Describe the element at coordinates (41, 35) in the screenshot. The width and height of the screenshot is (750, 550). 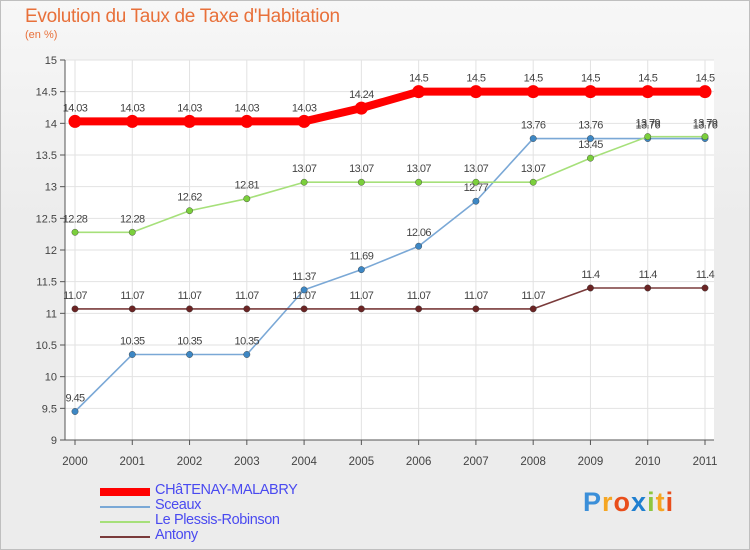
I see `chart-unit: (en %)` at that location.